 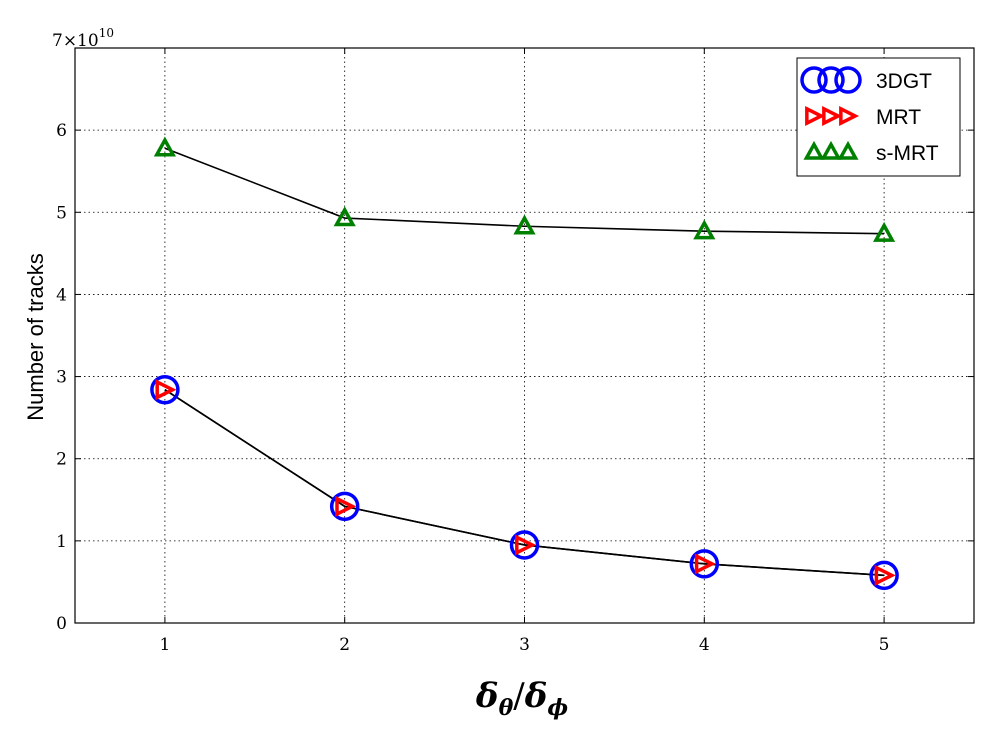 I want to click on y-tick-label: 5, so click(x=61, y=213).